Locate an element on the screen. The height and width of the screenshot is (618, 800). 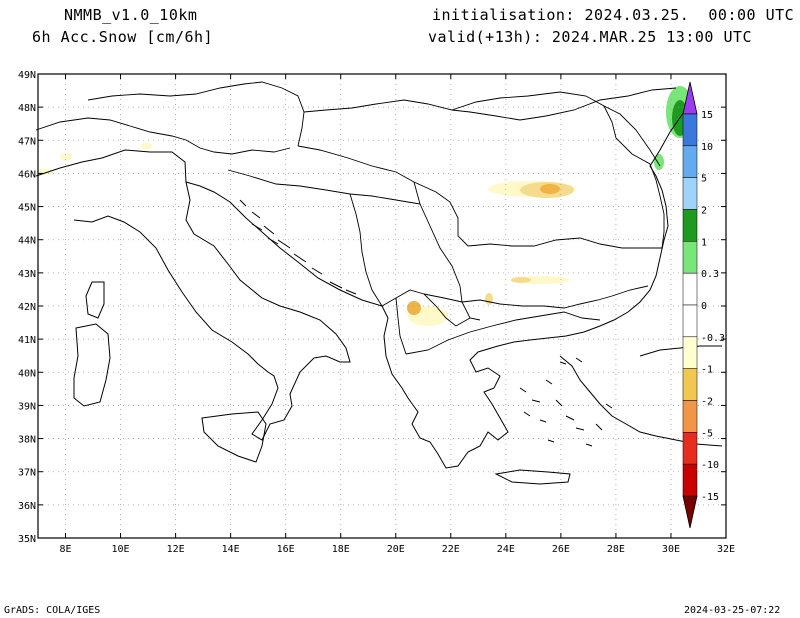
border-hungary is located at coordinates (383, 196).